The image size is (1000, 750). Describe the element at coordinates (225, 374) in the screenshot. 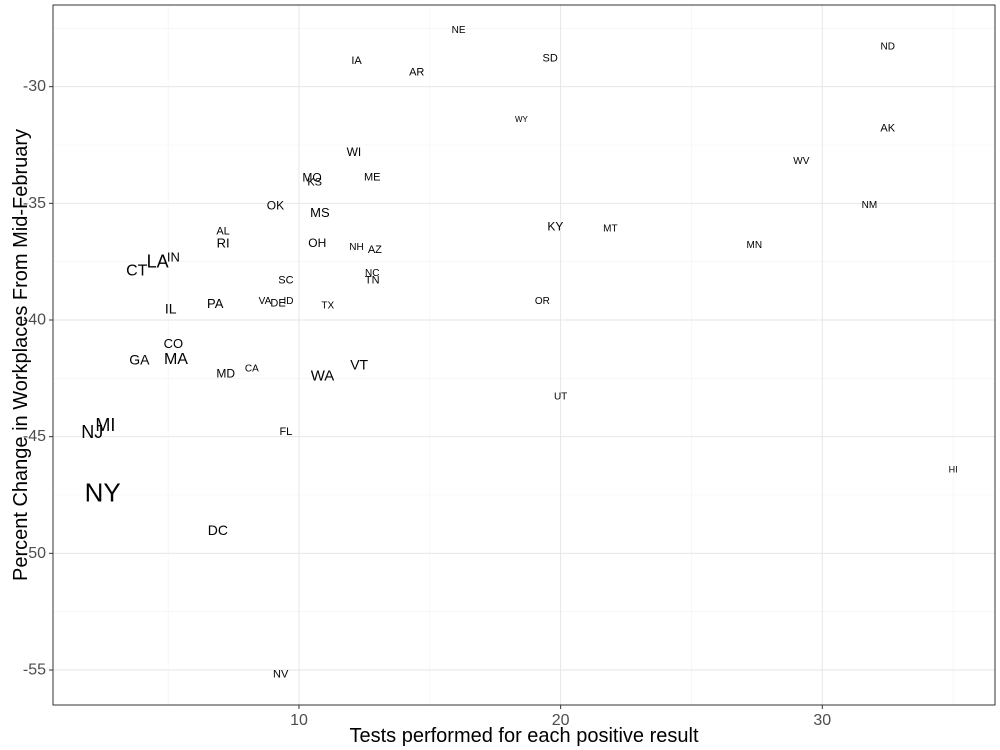

I see `point-label-md: MD` at that location.